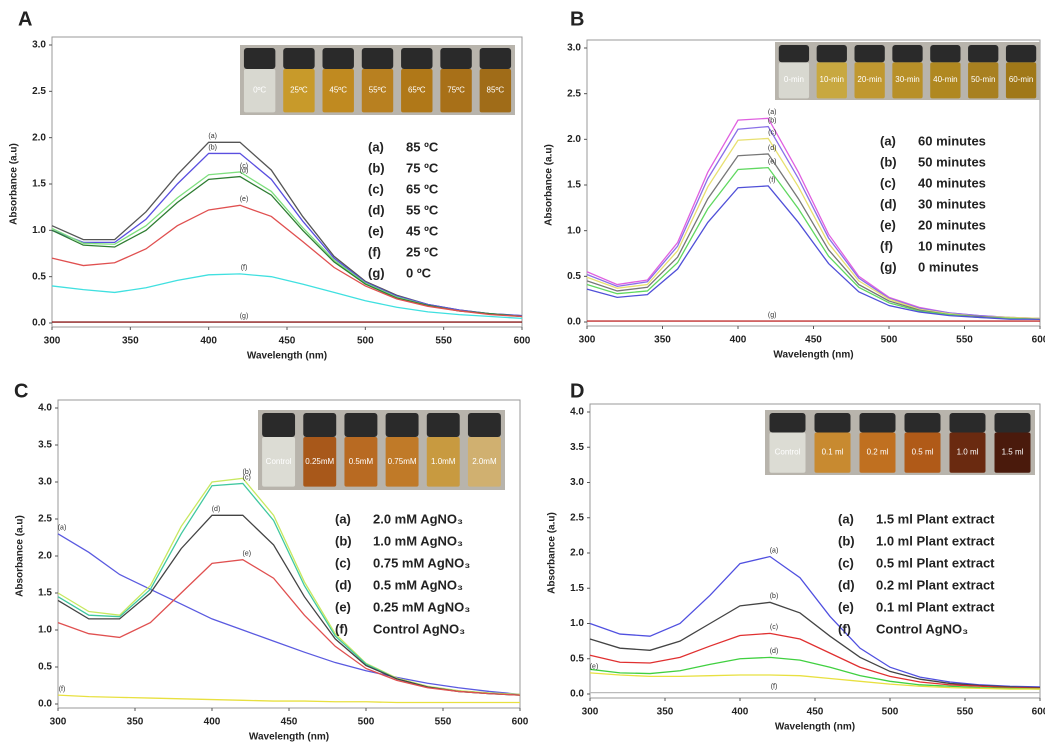 This screenshot has height=746, width=1045. What do you see at coordinates (422, 146) in the screenshot?
I see `legend-label: 85 ºC` at bounding box center [422, 146].